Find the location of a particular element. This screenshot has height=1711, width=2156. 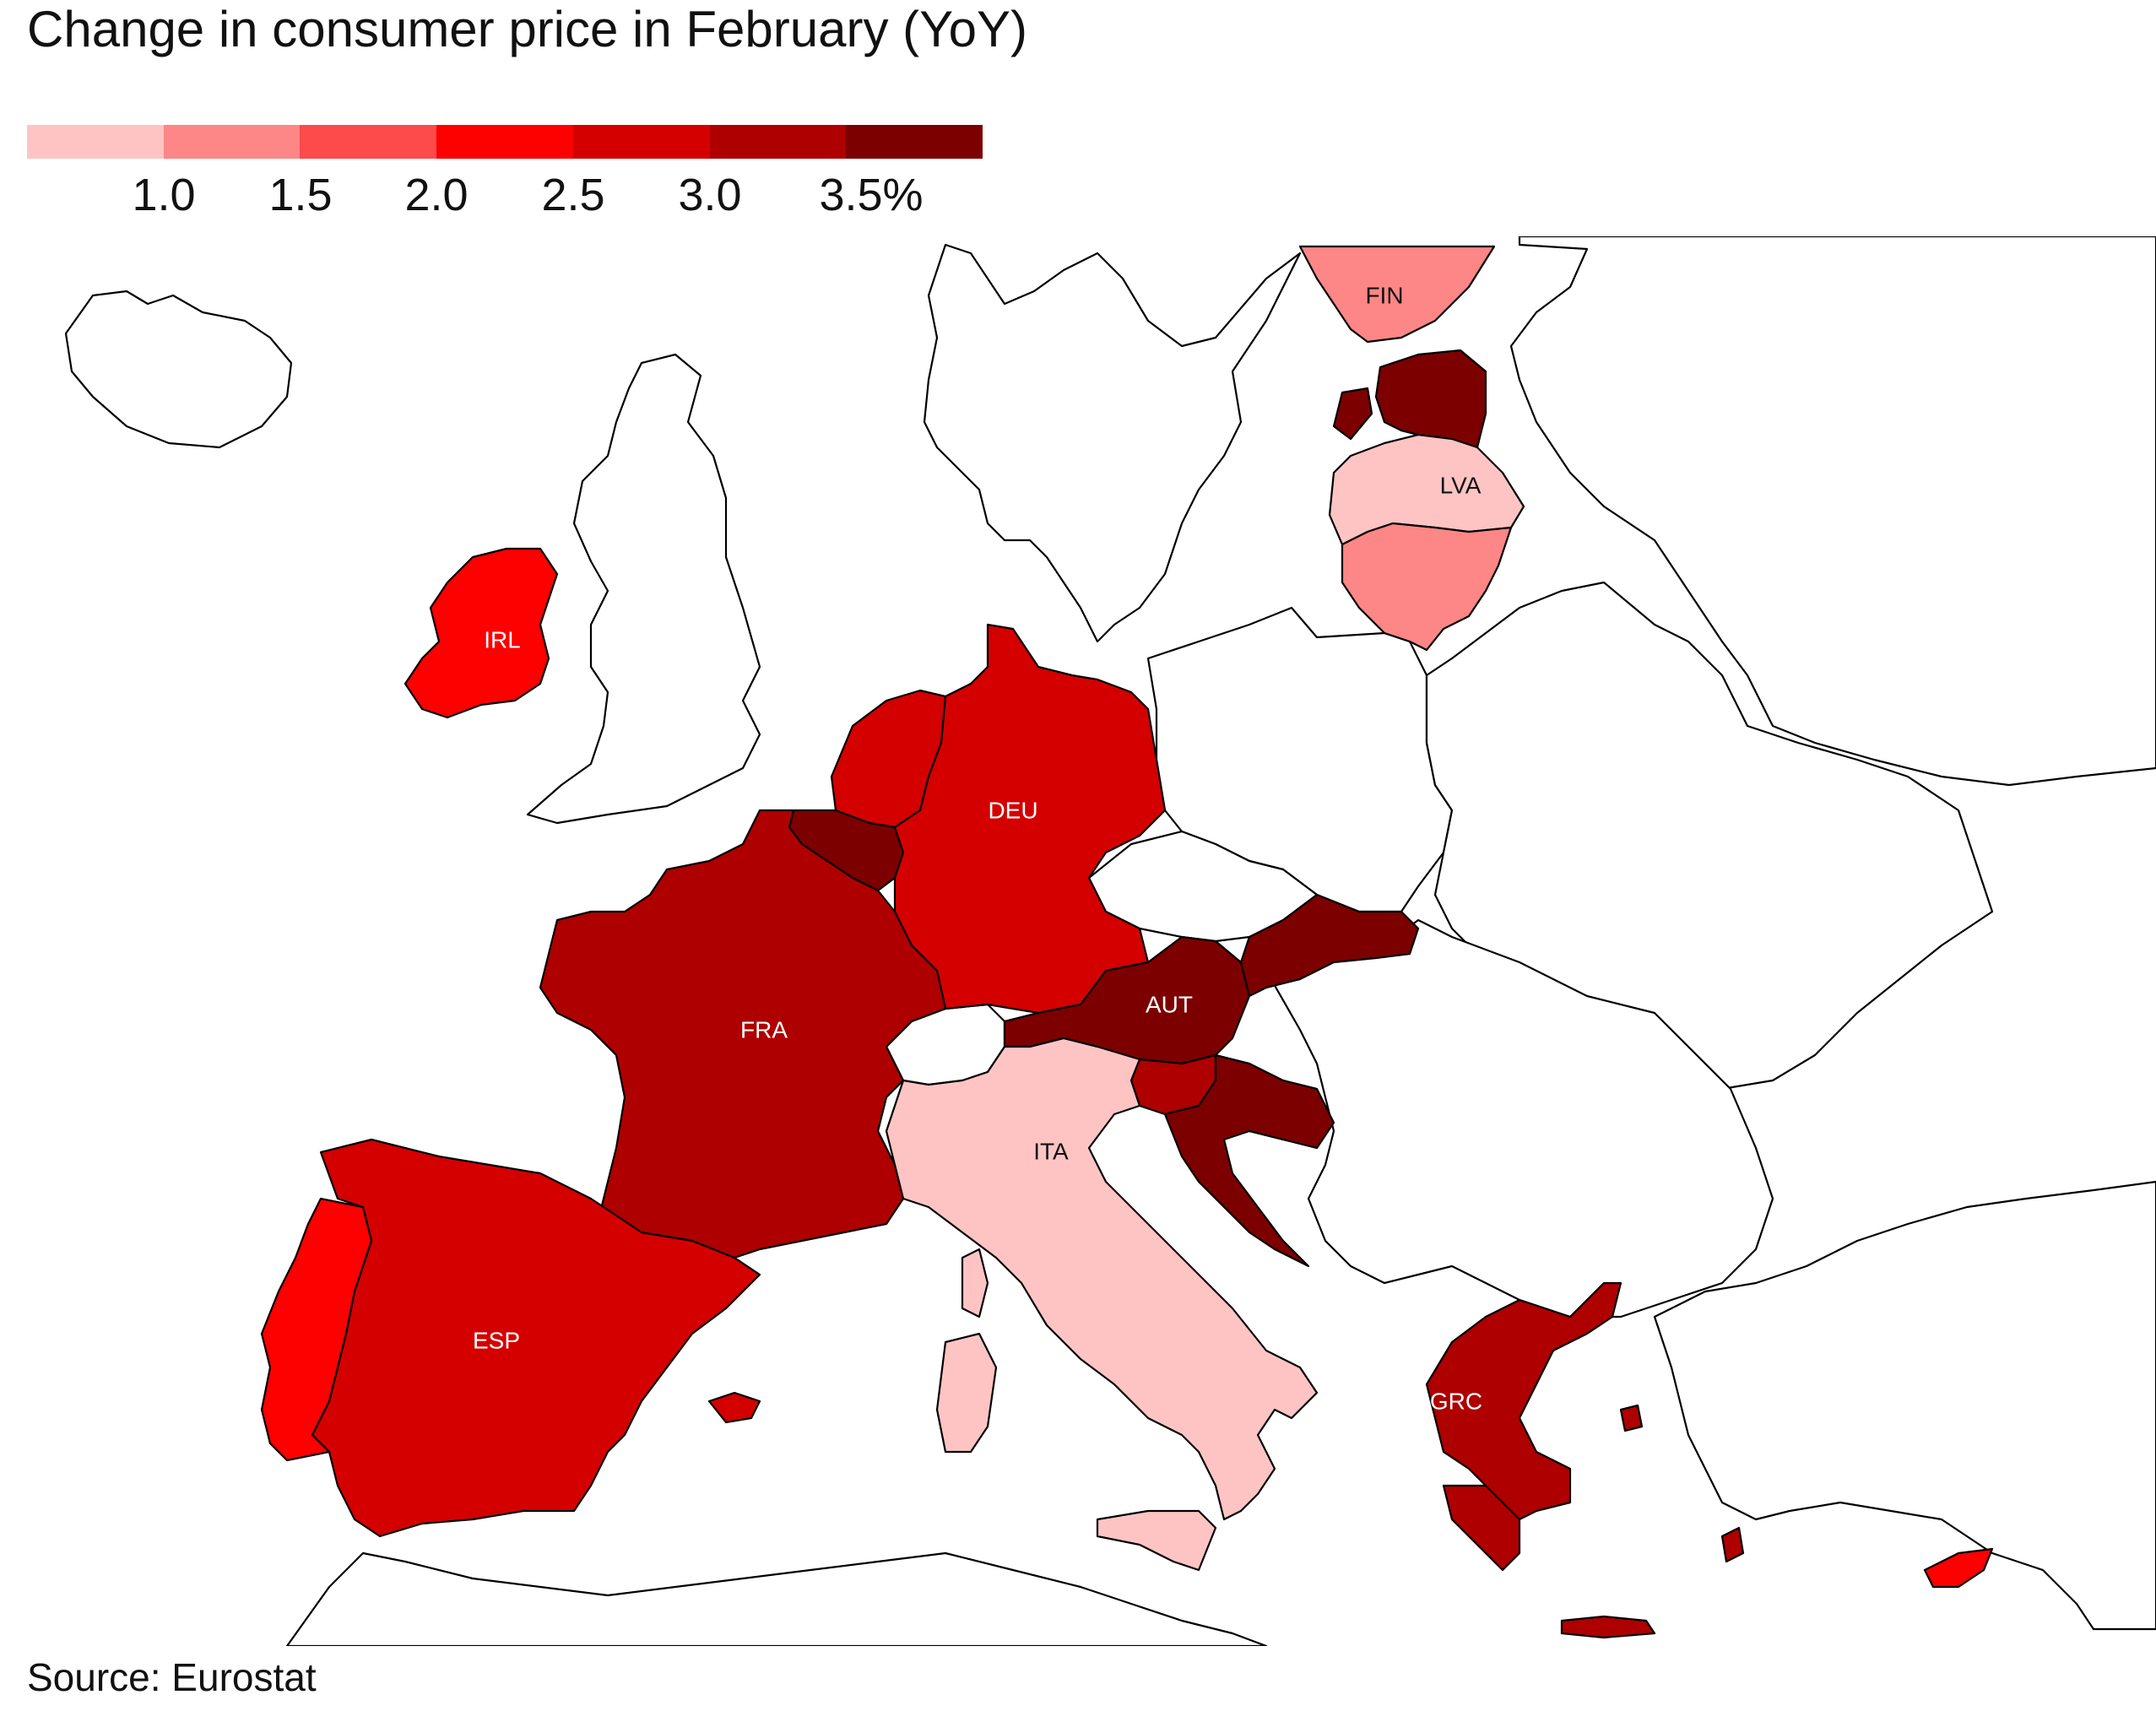

country-prt is located at coordinates (316, 1329).